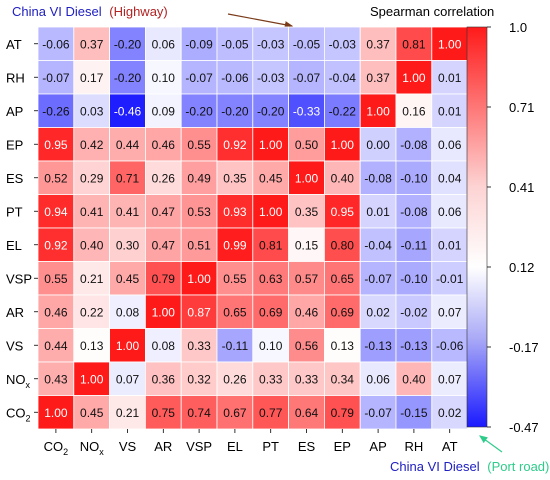 The height and width of the screenshot is (480, 550). What do you see at coordinates (307, 279) in the screenshot?
I see `cell-value-label: 0.57` at bounding box center [307, 279].